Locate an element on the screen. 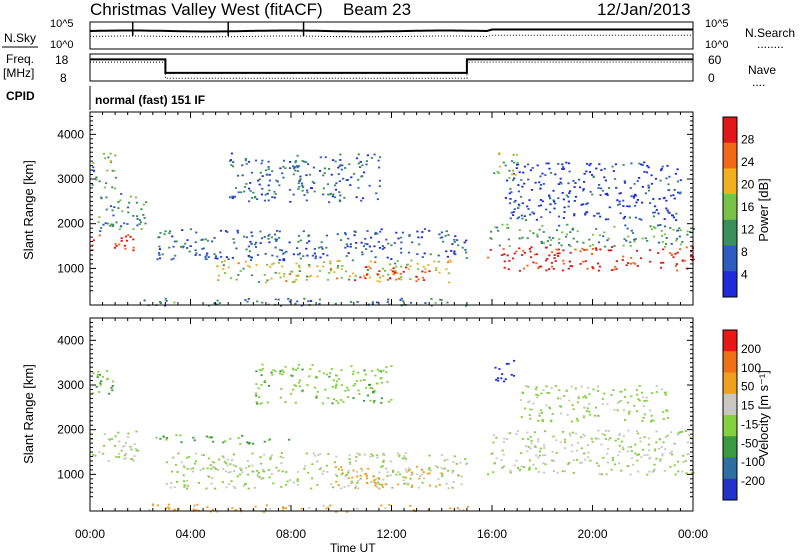 This screenshot has height=554, width=800. velocity-colorbar-tick: -50 is located at coordinates (750, 443).